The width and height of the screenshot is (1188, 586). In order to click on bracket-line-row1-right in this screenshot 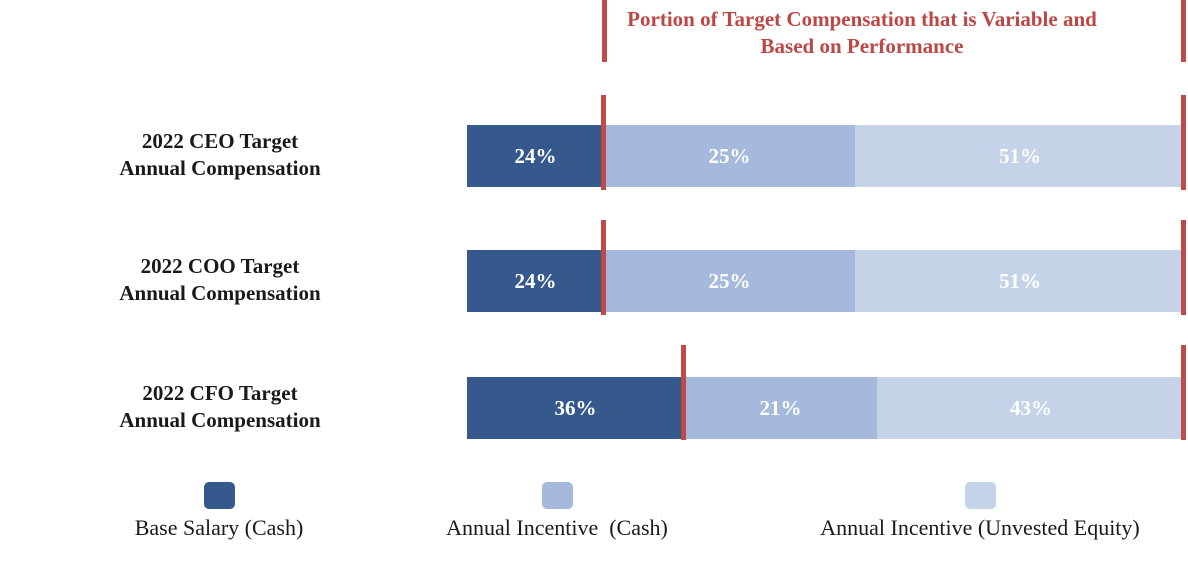, I will do `click(1183, 142)`.